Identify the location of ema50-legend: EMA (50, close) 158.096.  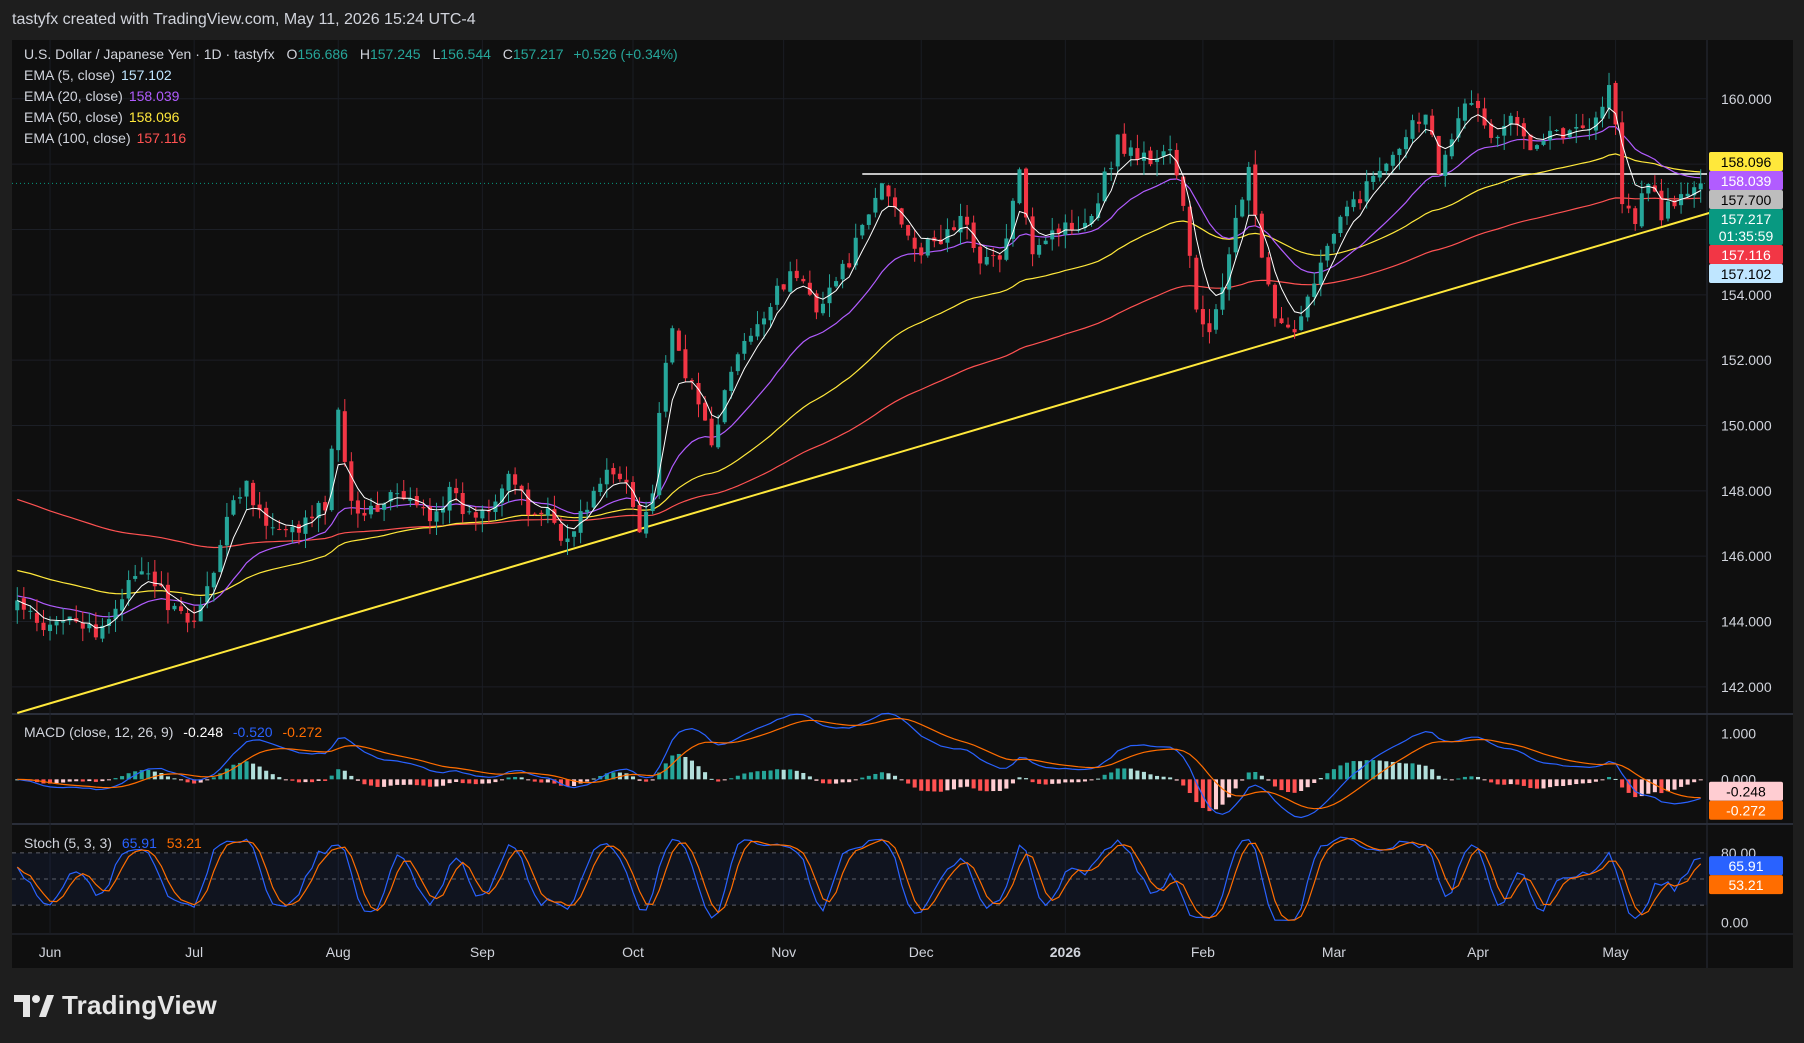
(351, 117).